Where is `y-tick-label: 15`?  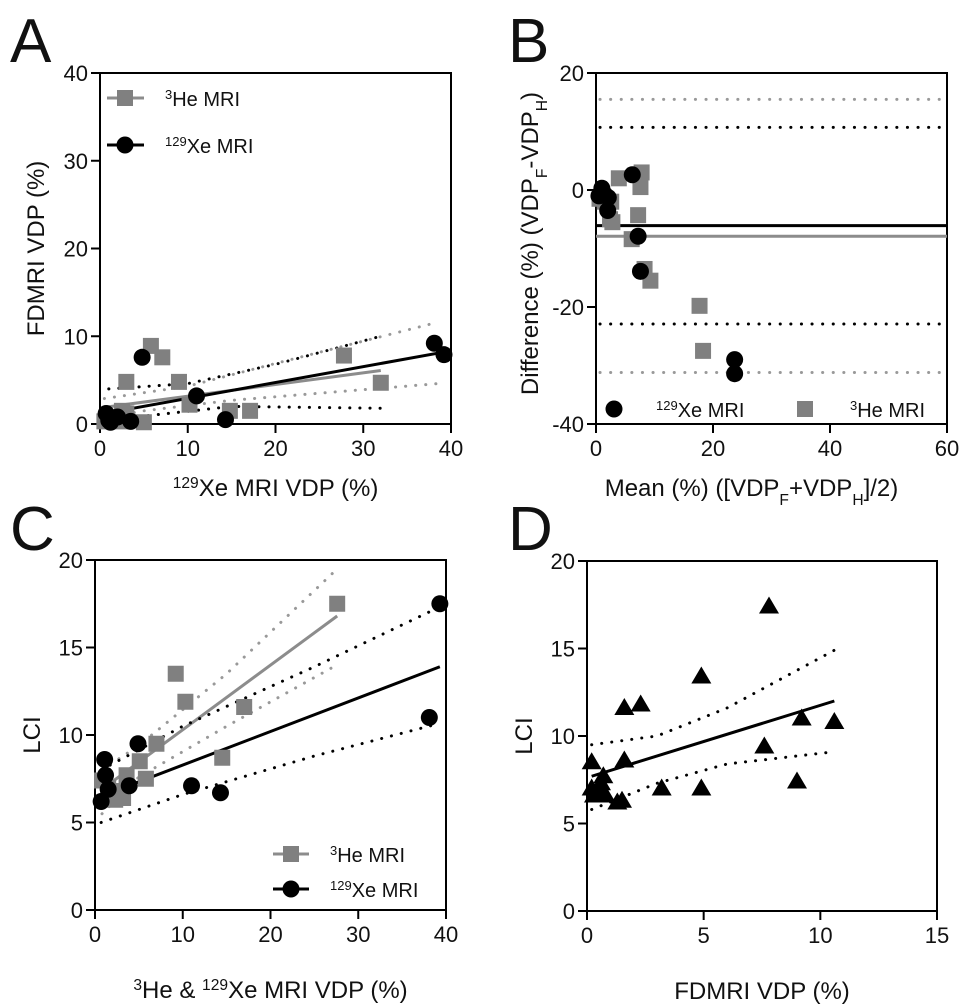
y-tick-label: 15 is located at coordinates (563, 649).